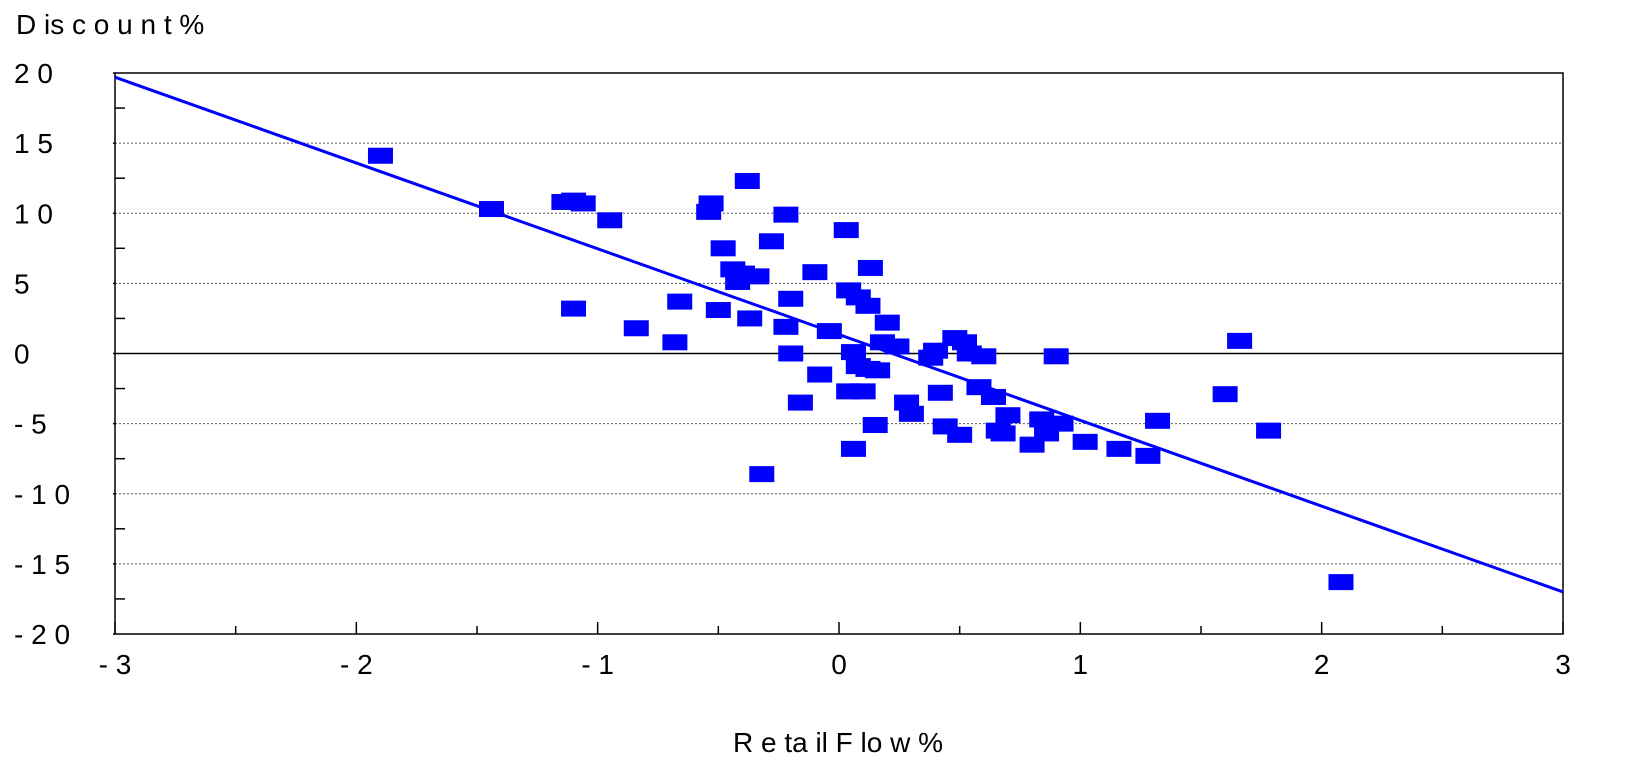 This screenshot has height=769, width=1645. What do you see at coordinates (597, 664) in the screenshot?
I see `x-tick-label: - 1` at bounding box center [597, 664].